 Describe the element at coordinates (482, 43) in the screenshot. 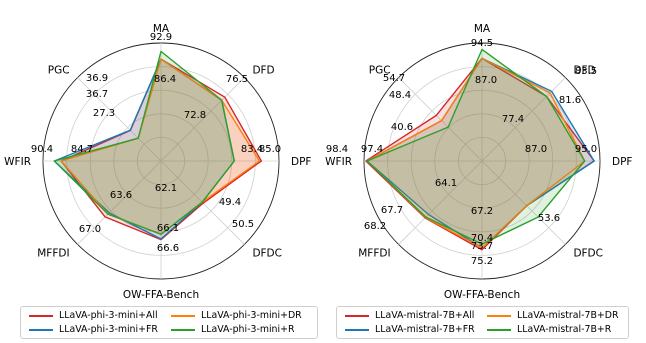

I see `data-label: 94.5` at that location.